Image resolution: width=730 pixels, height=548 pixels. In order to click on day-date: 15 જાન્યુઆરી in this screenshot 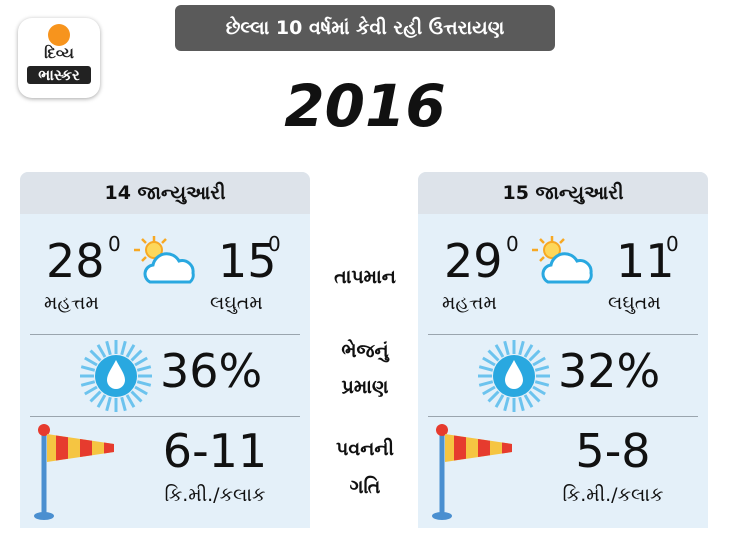, I will do `click(563, 193)`.